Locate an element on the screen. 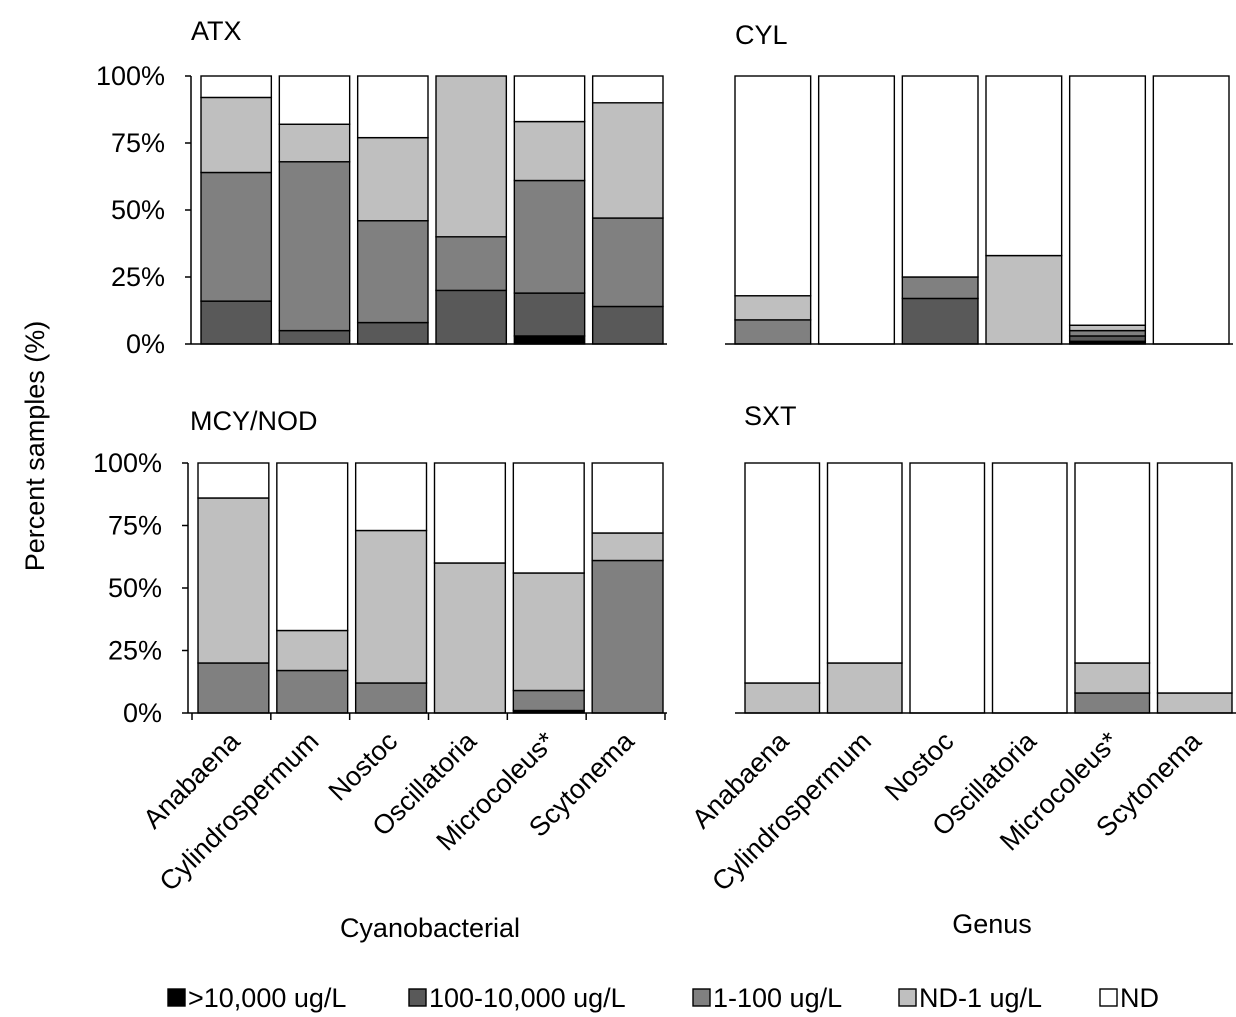  bar-segment-atx-scytonema-100-10-000-ug-l is located at coordinates (627, 325).